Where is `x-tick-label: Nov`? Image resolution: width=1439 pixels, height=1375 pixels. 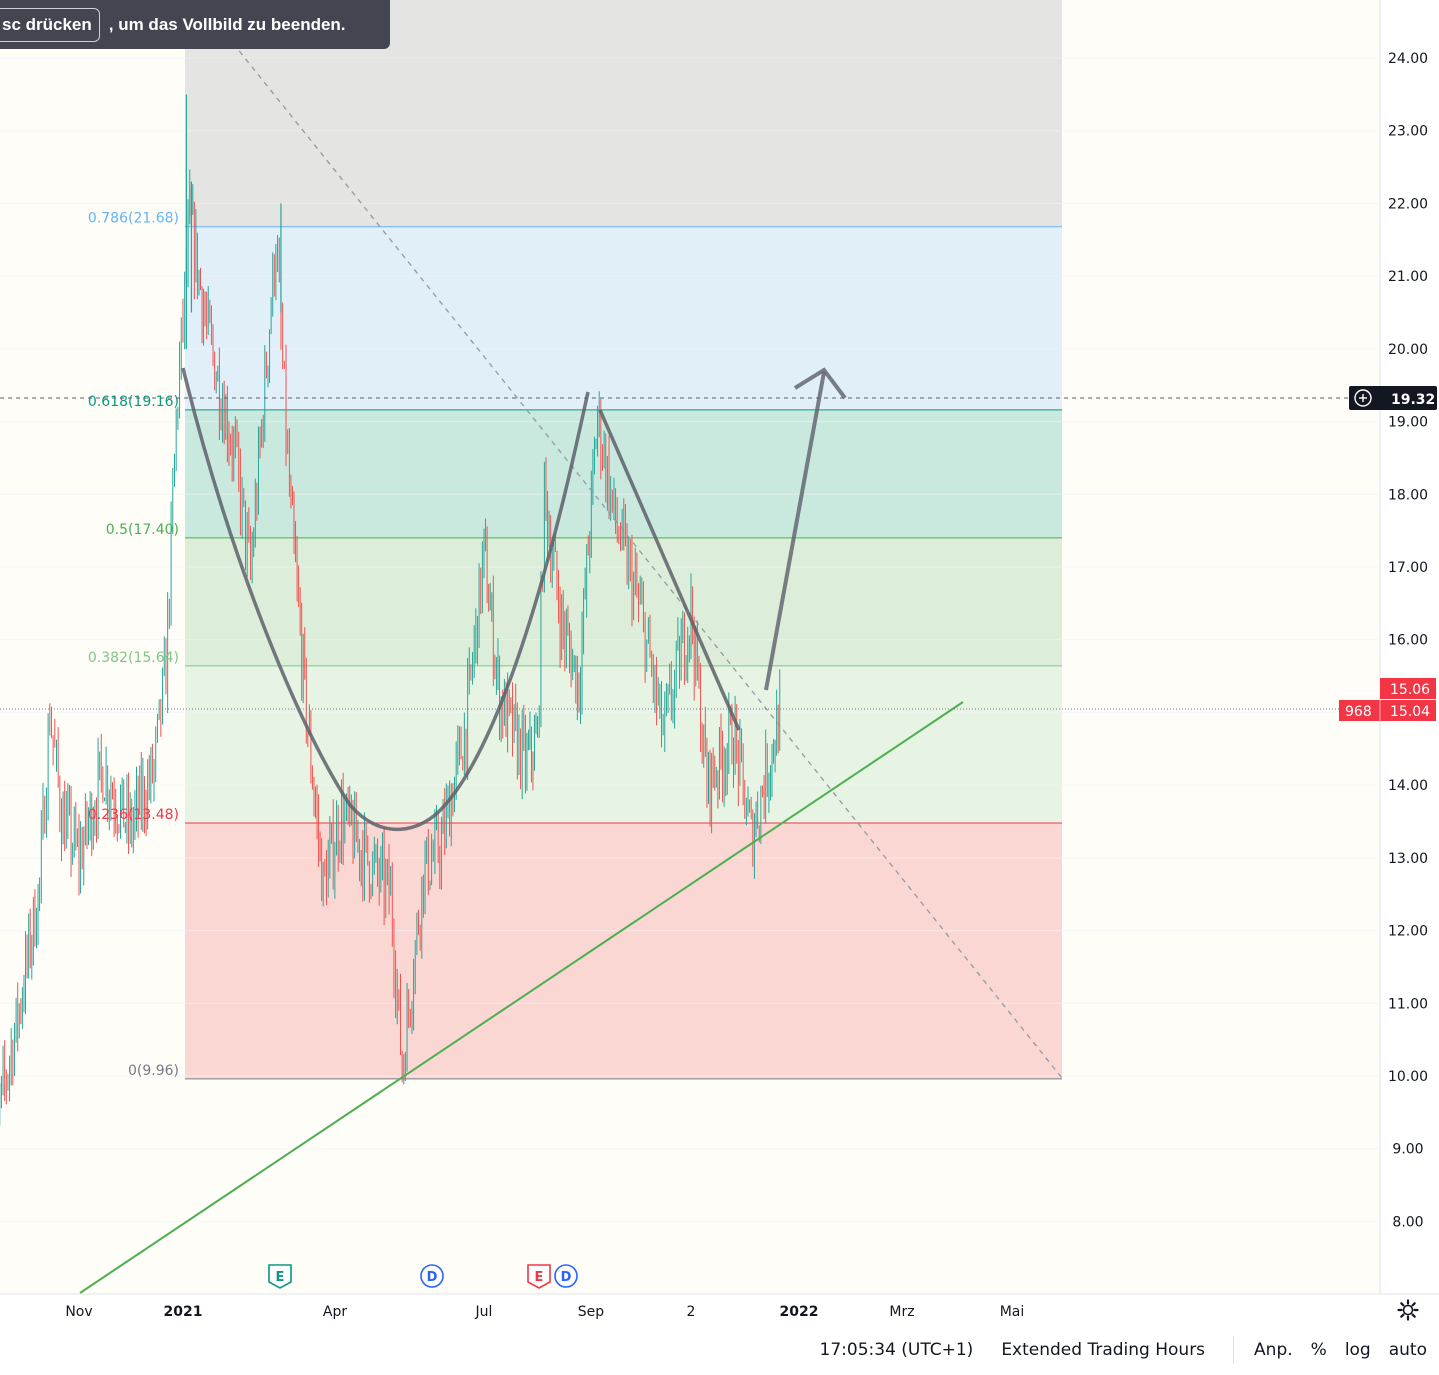 x-tick-label: Nov is located at coordinates (78, 1312).